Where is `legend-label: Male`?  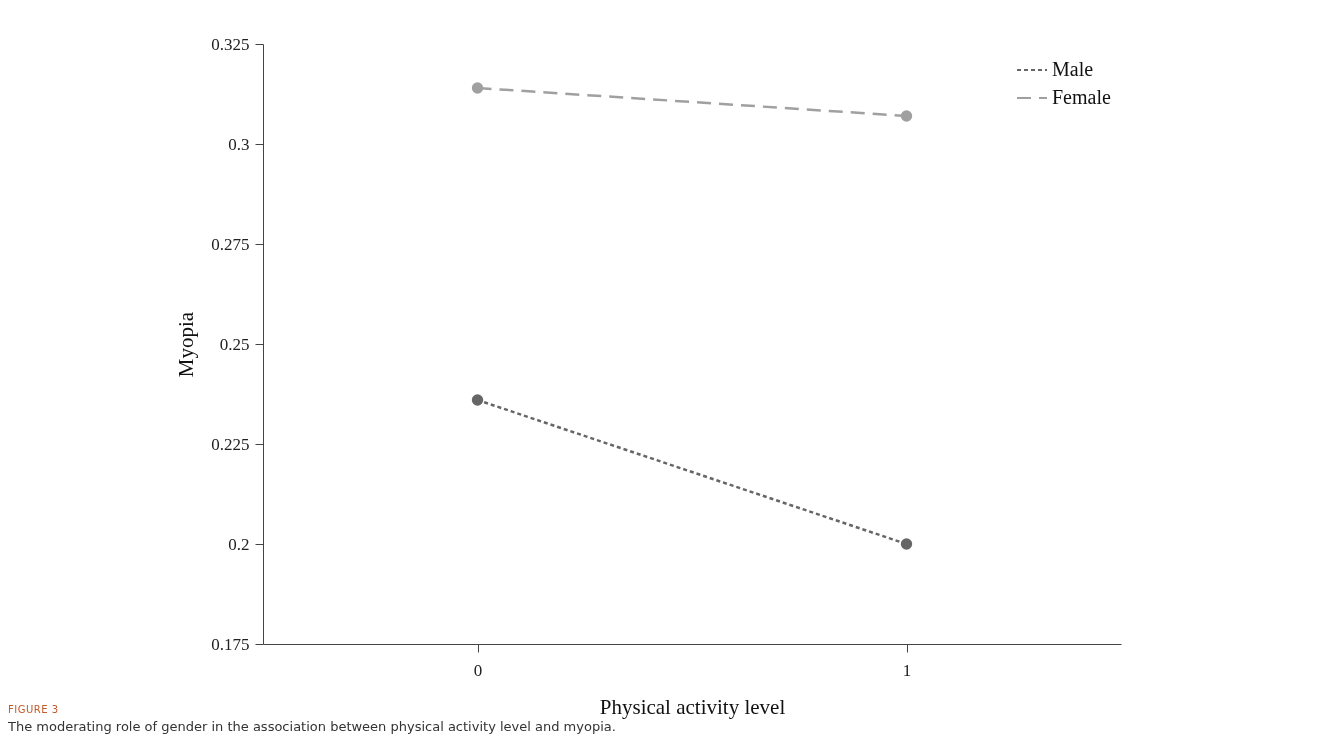 legend-label: Male is located at coordinates (1073, 69).